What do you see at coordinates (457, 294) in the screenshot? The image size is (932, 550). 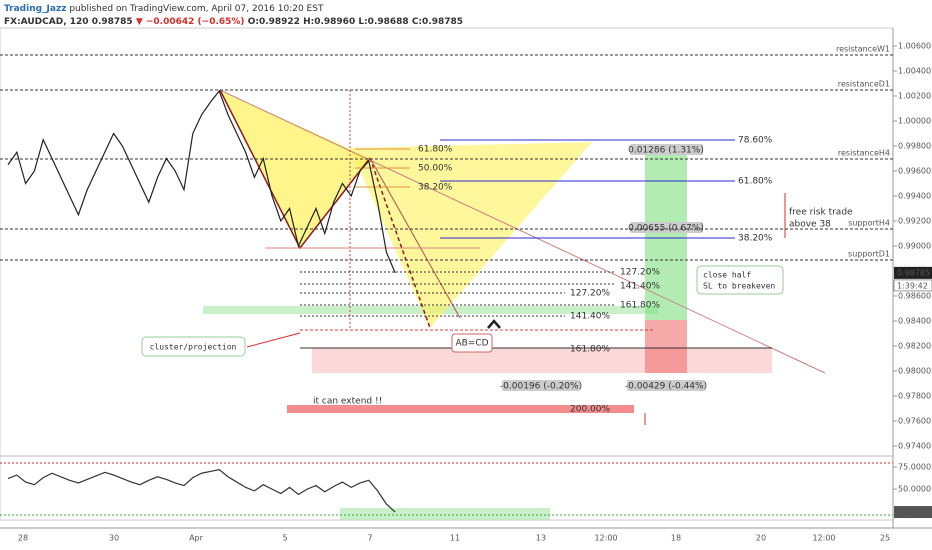 I see `ext-lines` at bounding box center [457, 294].